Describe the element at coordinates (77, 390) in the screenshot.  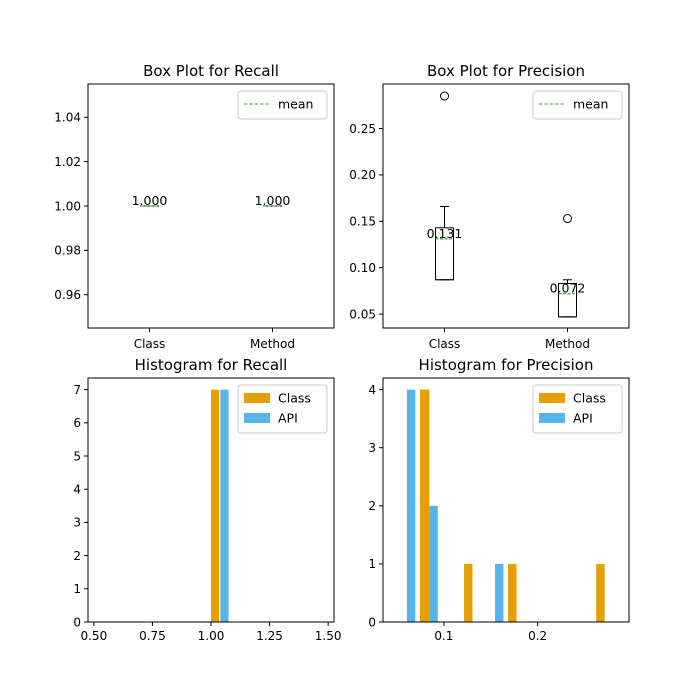
I see `y-tick-label: 7` at that location.